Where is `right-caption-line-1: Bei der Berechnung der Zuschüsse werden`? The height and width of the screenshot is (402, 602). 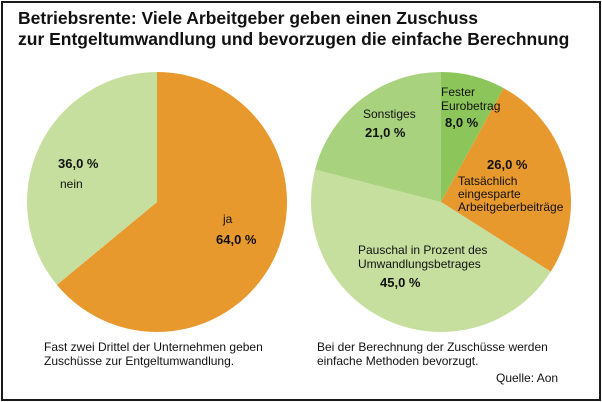
right-caption-line-1: Bei der Berechnung der Zuschüsse werden is located at coordinates (432, 347).